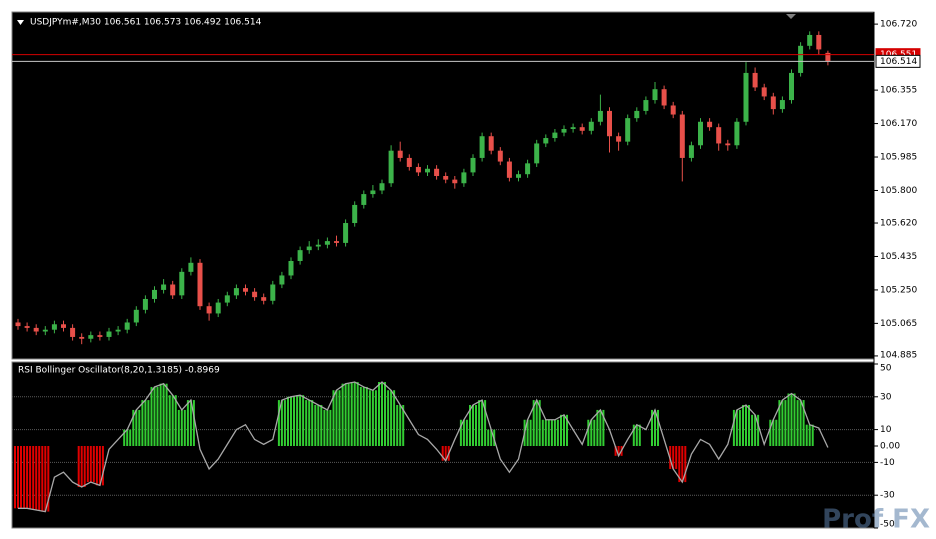 This screenshot has height=539, width=936. I want to click on y-tick-label: 105.800, so click(898, 191).